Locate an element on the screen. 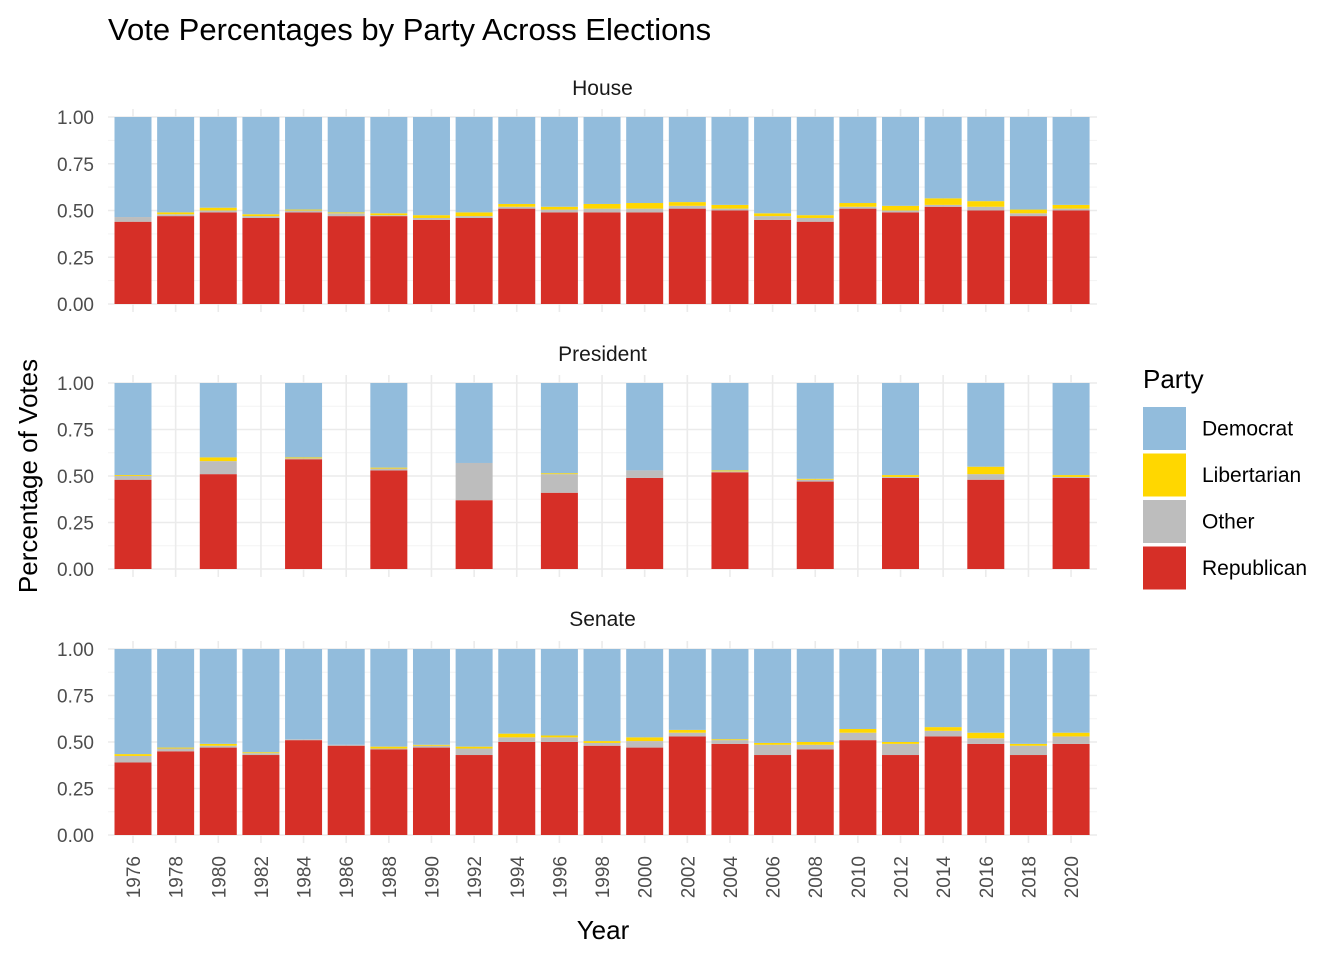  bar-republican-senate-1980 is located at coordinates (218, 791).